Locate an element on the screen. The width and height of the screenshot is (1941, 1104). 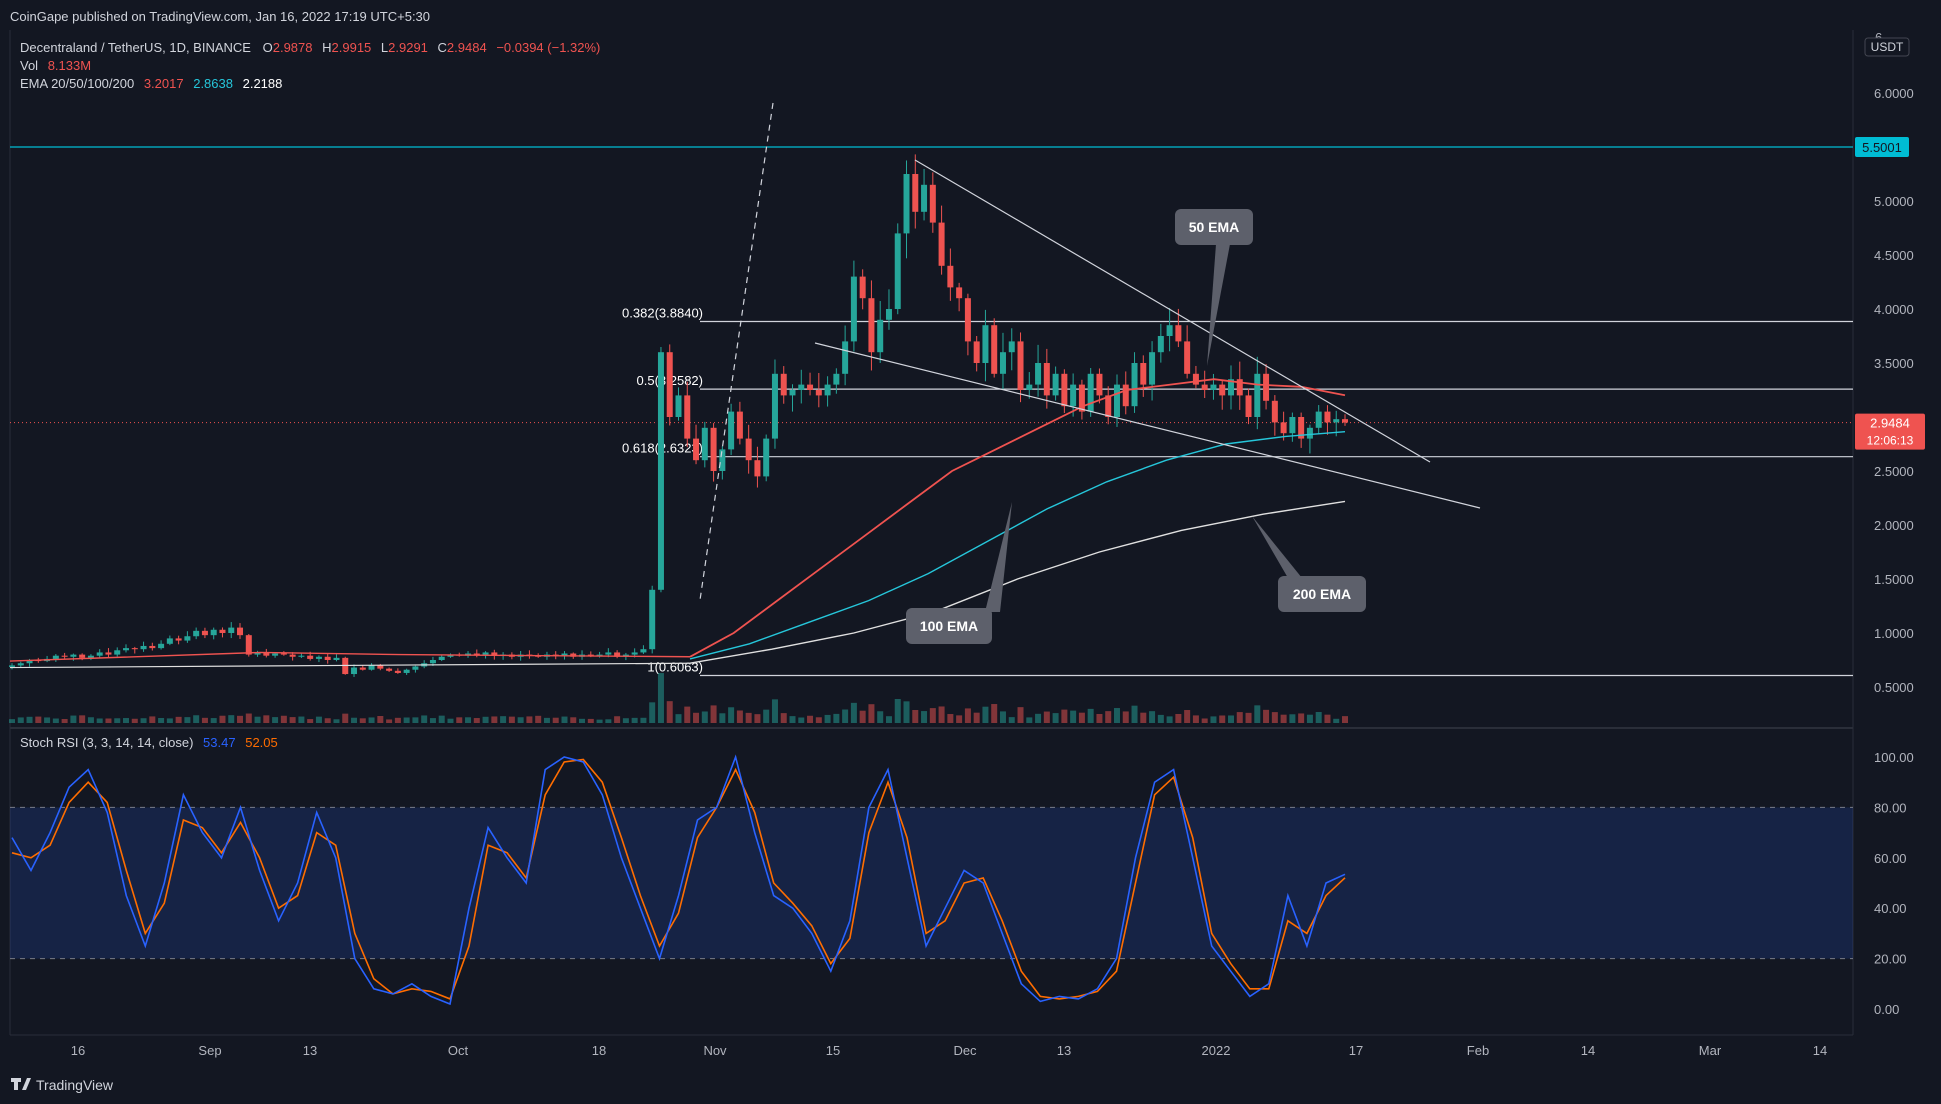
ema-50-line is located at coordinates (1017, 518).